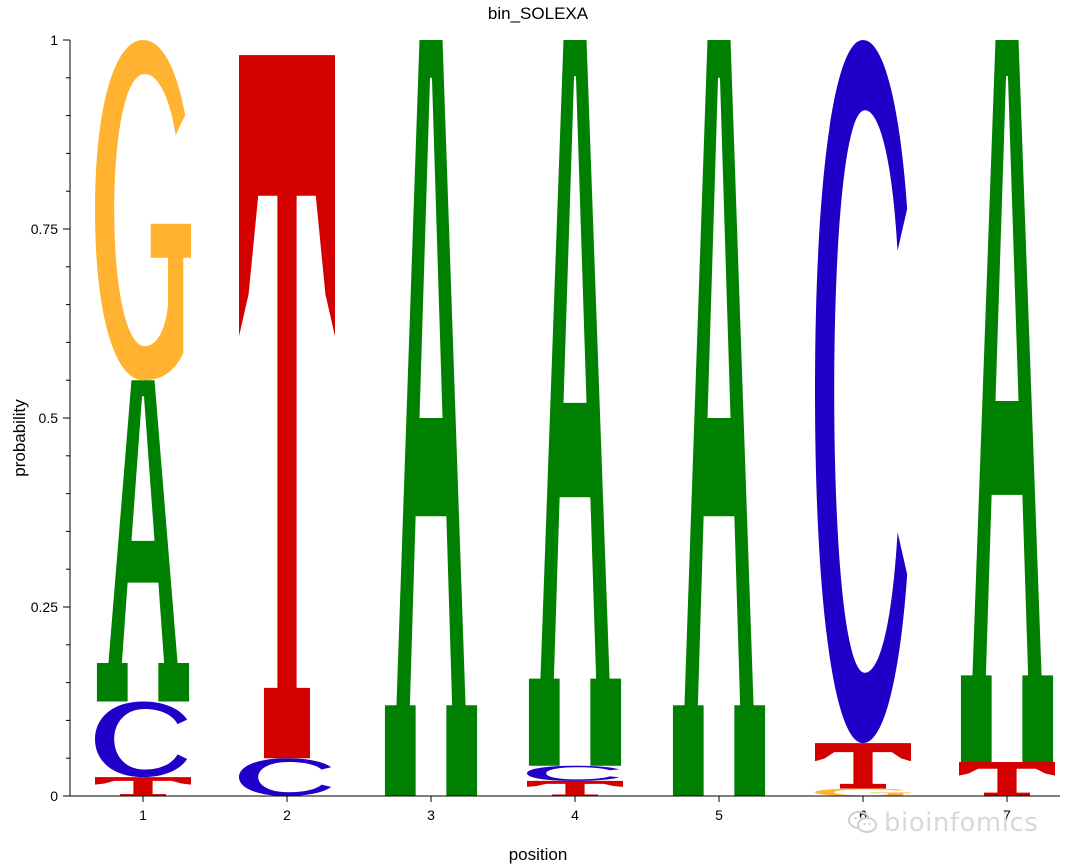 This screenshot has height=866, width=1067. Describe the element at coordinates (287, 815) in the screenshot. I see `x-tick-label: 2` at that location.